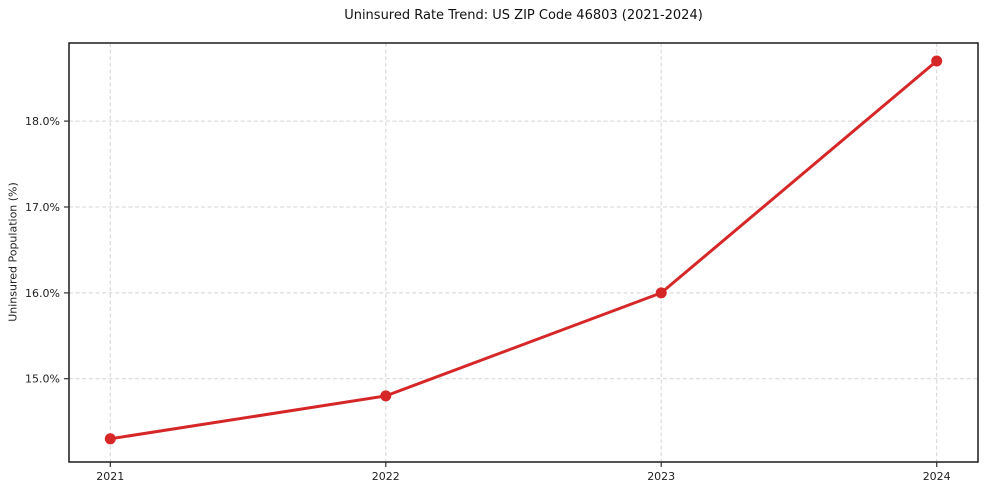 The width and height of the screenshot is (989, 490). What do you see at coordinates (661, 476) in the screenshot?
I see `x-tick-label: 2023` at bounding box center [661, 476].